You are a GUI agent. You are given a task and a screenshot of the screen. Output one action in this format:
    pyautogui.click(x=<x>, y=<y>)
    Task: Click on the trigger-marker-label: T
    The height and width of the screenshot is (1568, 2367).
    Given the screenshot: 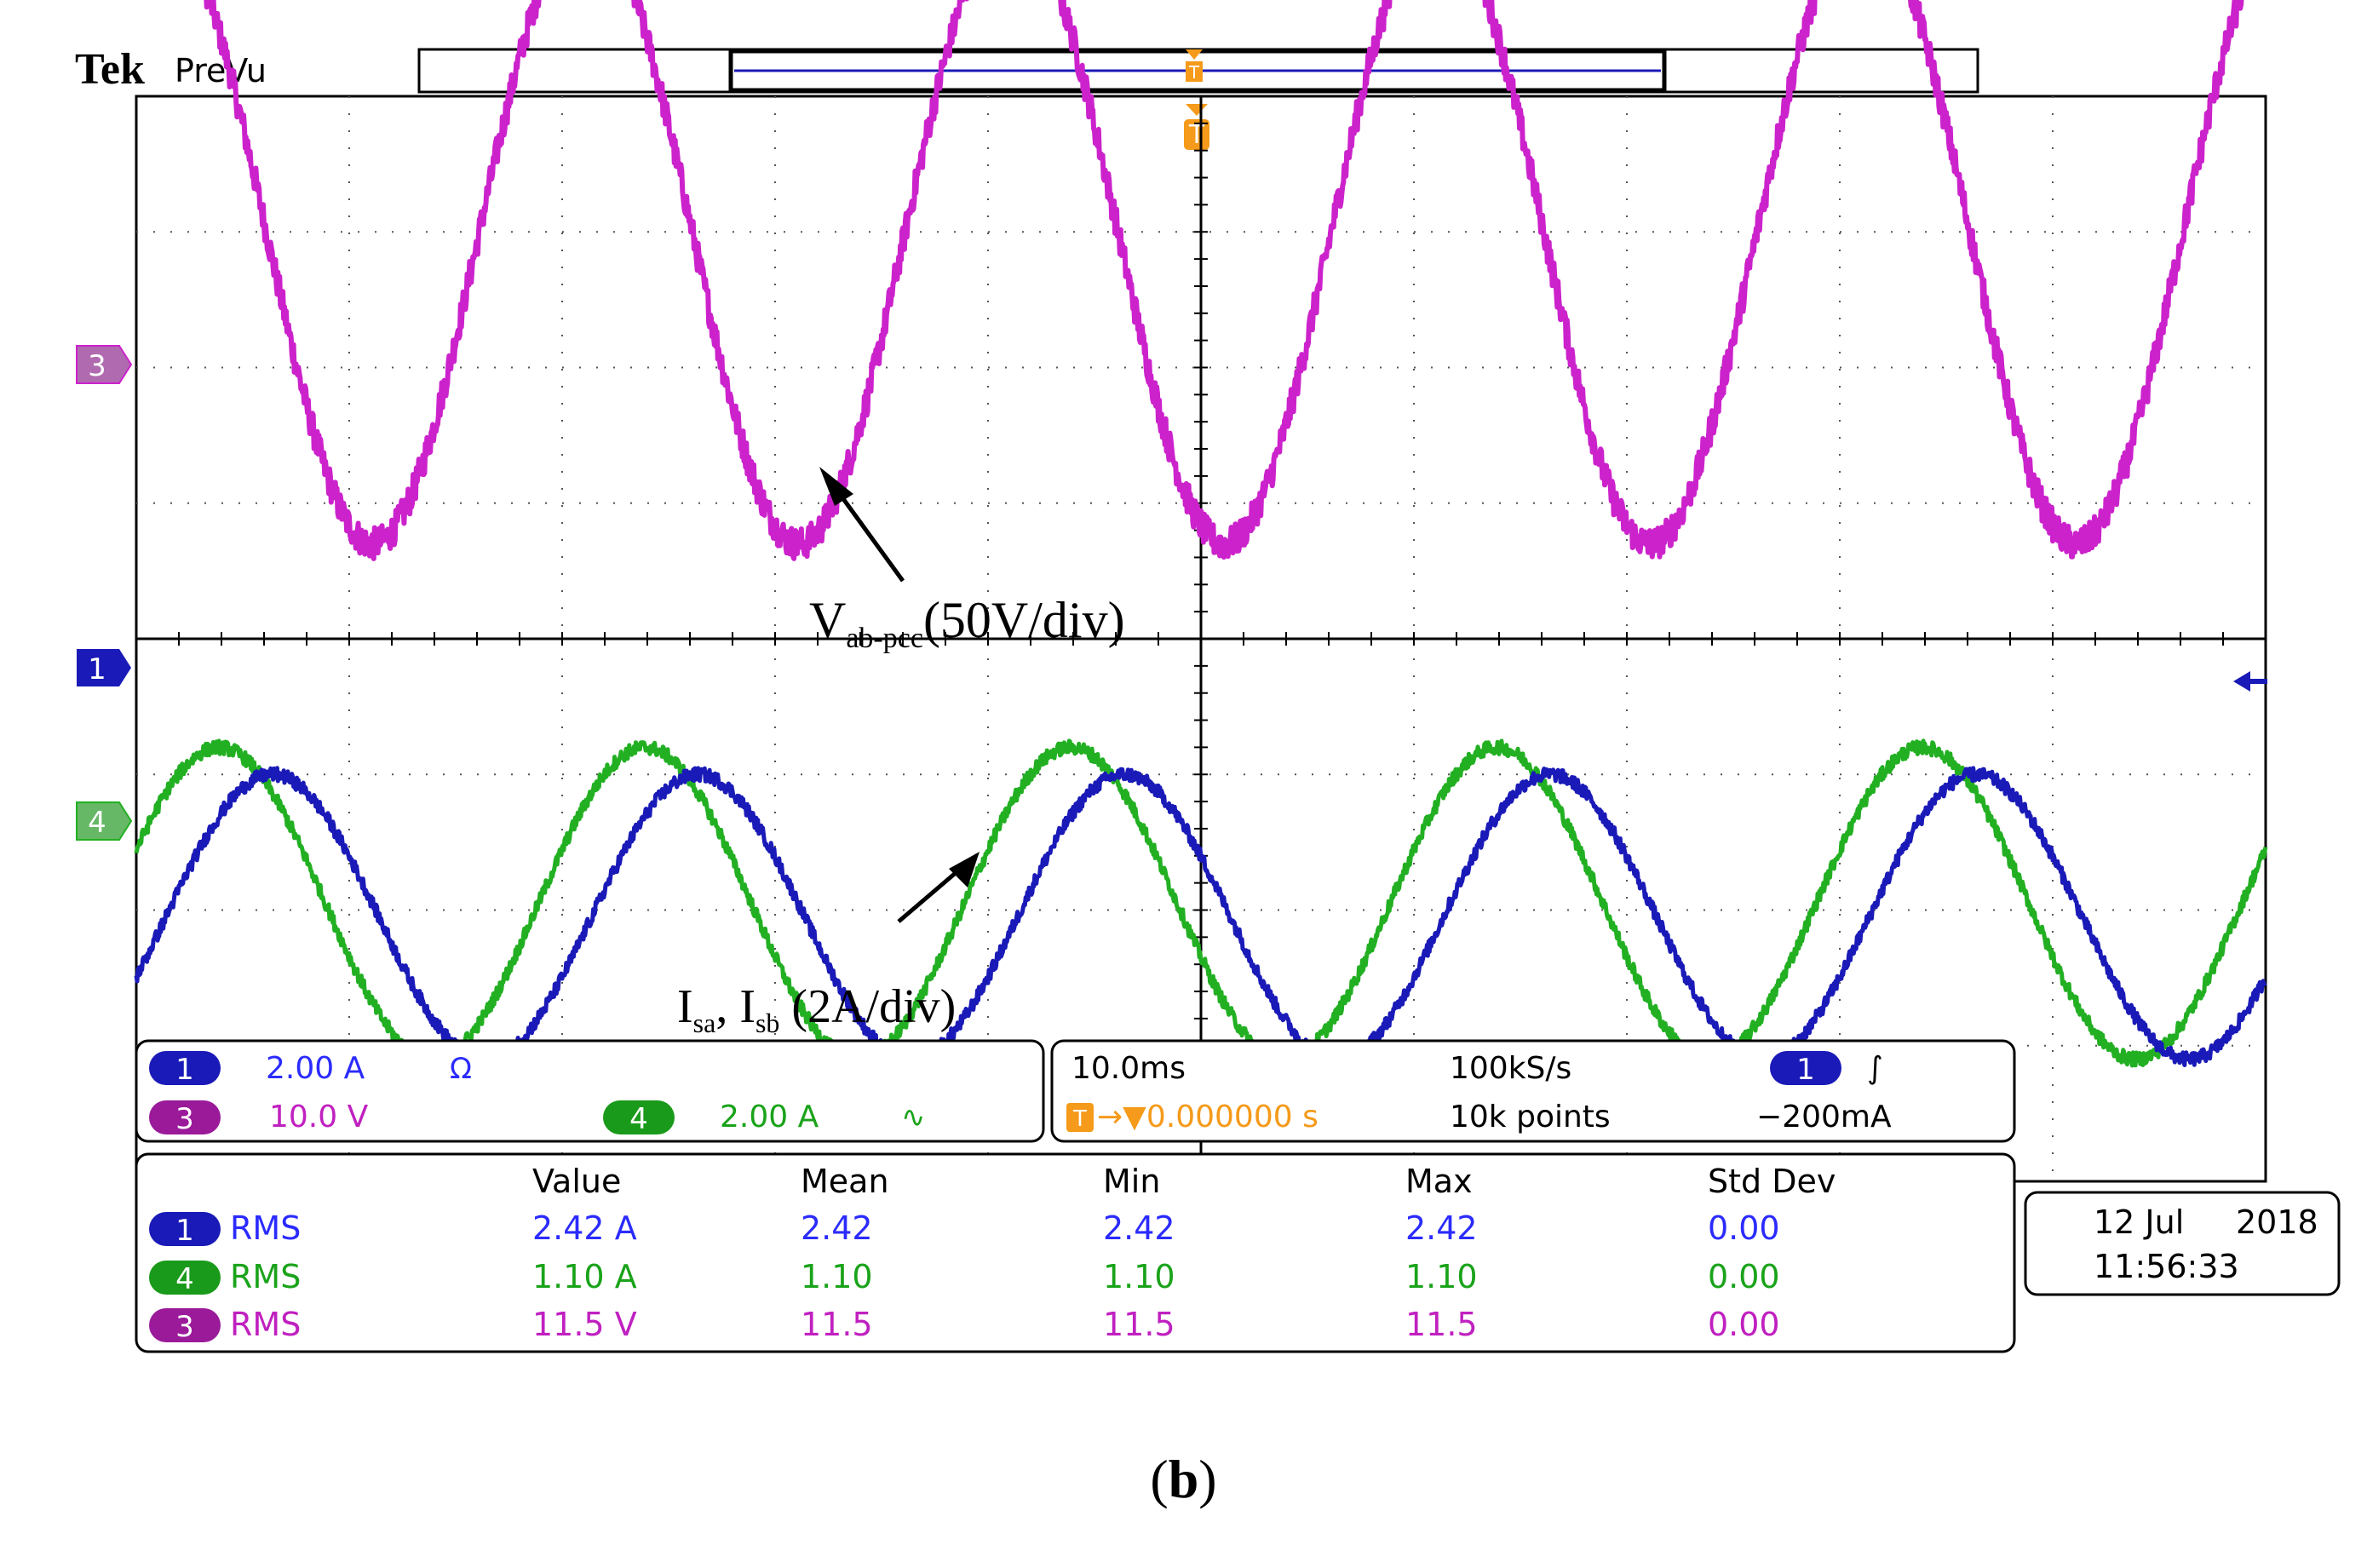 What is the action you would take?
    pyautogui.click(x=1196, y=135)
    